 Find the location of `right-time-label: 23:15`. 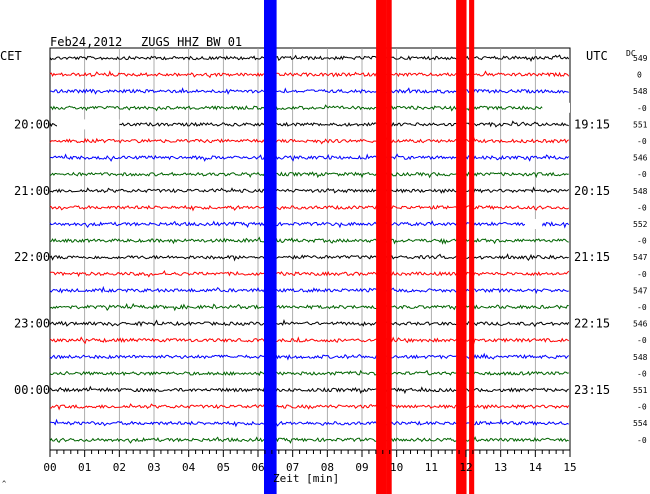

right-time-label: 23:15 is located at coordinates (592, 390).